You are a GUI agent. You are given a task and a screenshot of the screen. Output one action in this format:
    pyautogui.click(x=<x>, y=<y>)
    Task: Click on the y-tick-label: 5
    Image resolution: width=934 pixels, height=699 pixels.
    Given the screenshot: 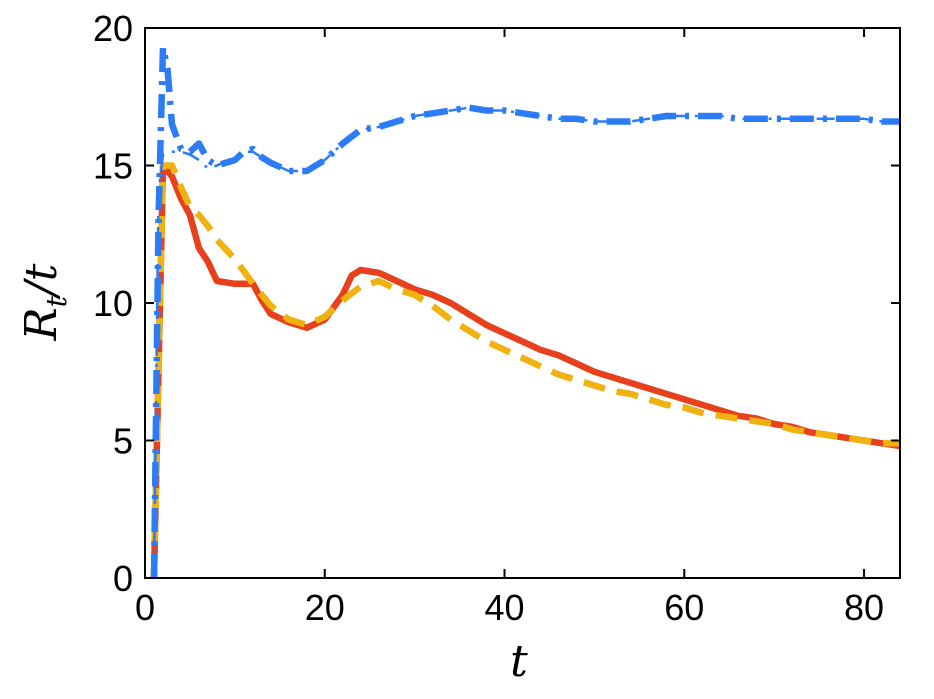 What is the action you would take?
    pyautogui.click(x=123, y=441)
    